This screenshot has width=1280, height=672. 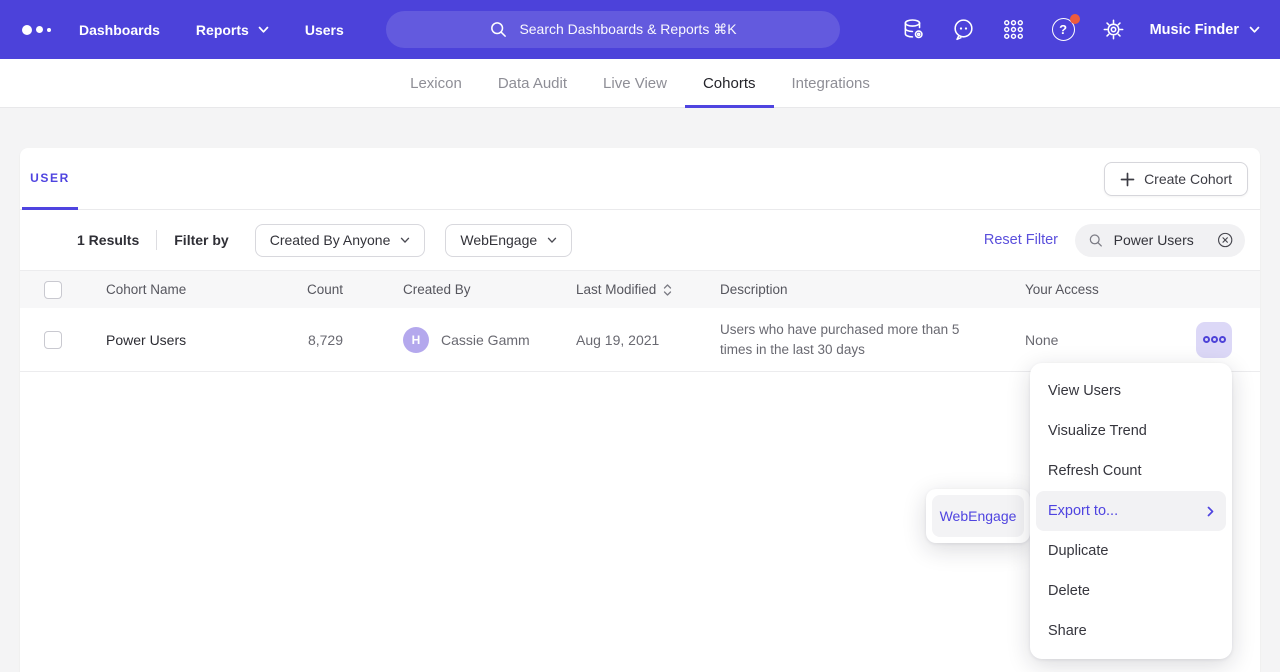 I want to click on col-header-your-access: Your Access, so click(x=1062, y=289).